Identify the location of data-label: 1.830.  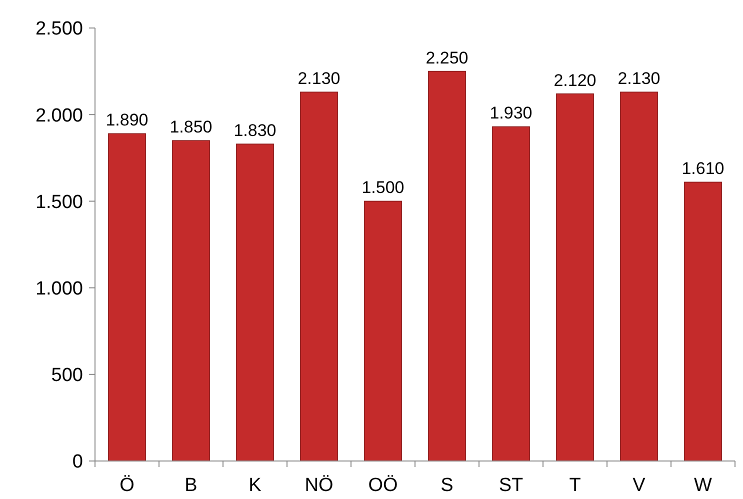
(255, 130).